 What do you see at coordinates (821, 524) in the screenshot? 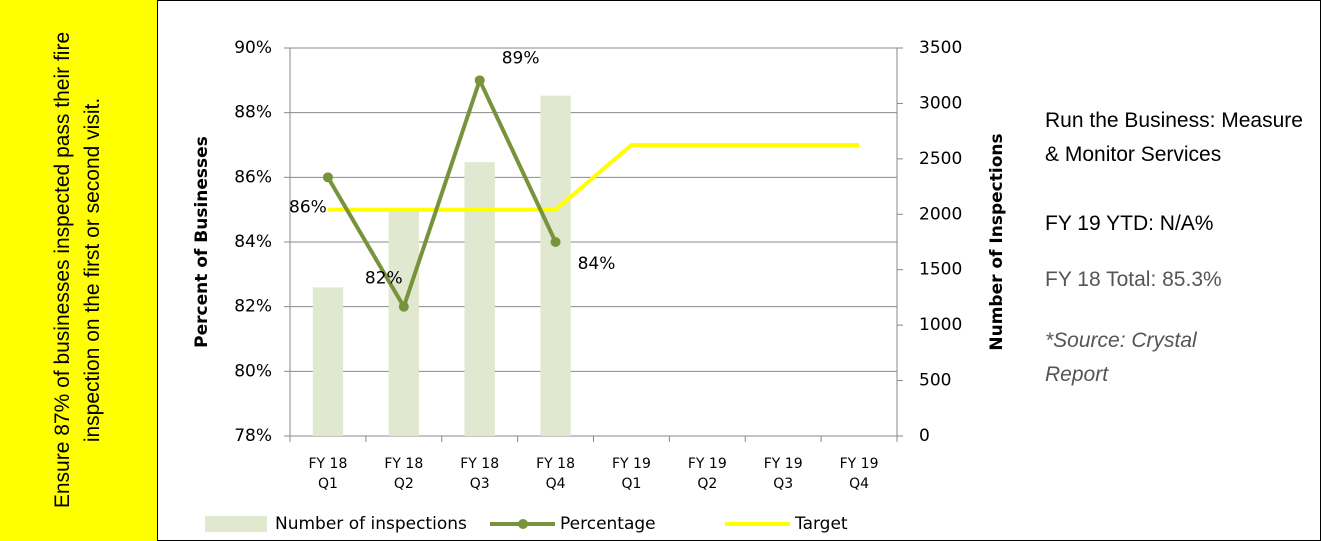
I see `legend-label: Target` at bounding box center [821, 524].